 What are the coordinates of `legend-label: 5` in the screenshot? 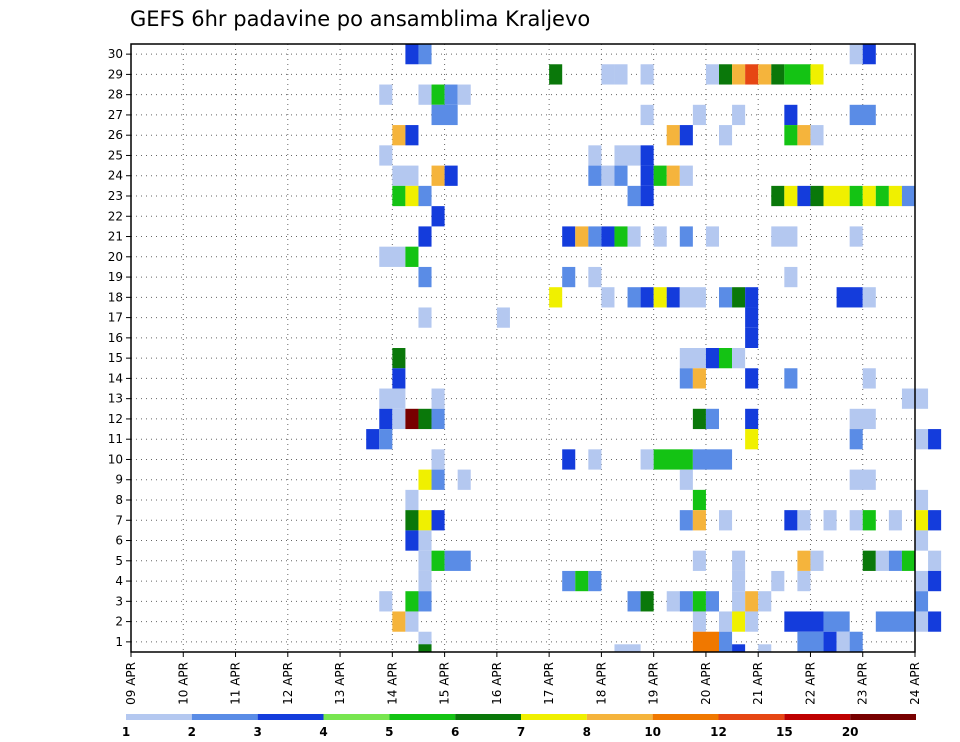 It's located at (389, 732).